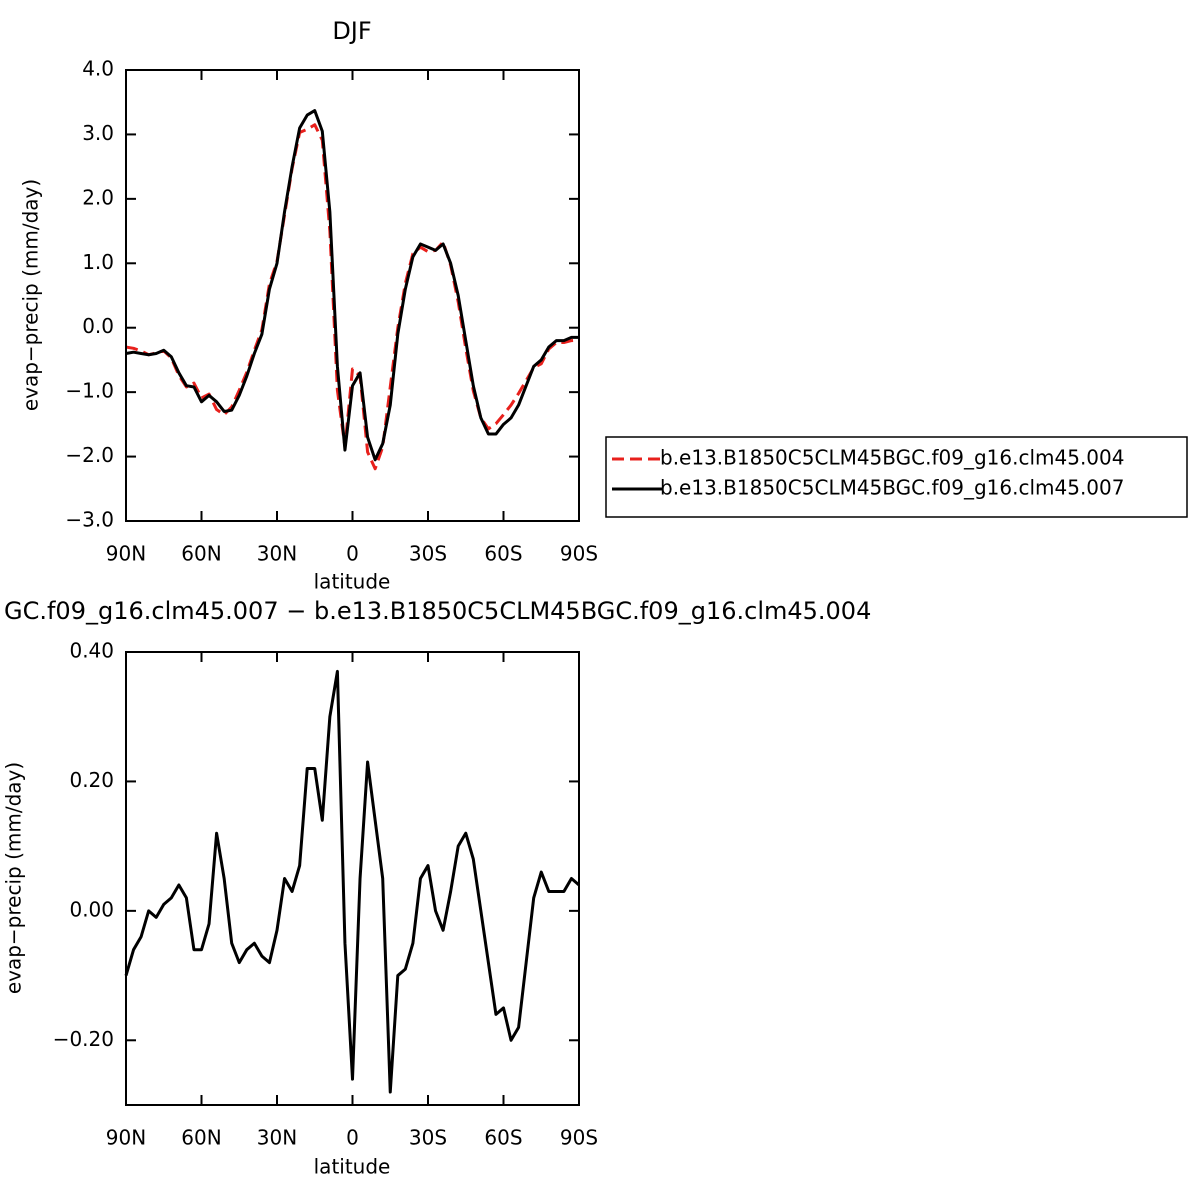  Describe the element at coordinates (98, 262) in the screenshot. I see `y-tick-label: 1.0` at that location.